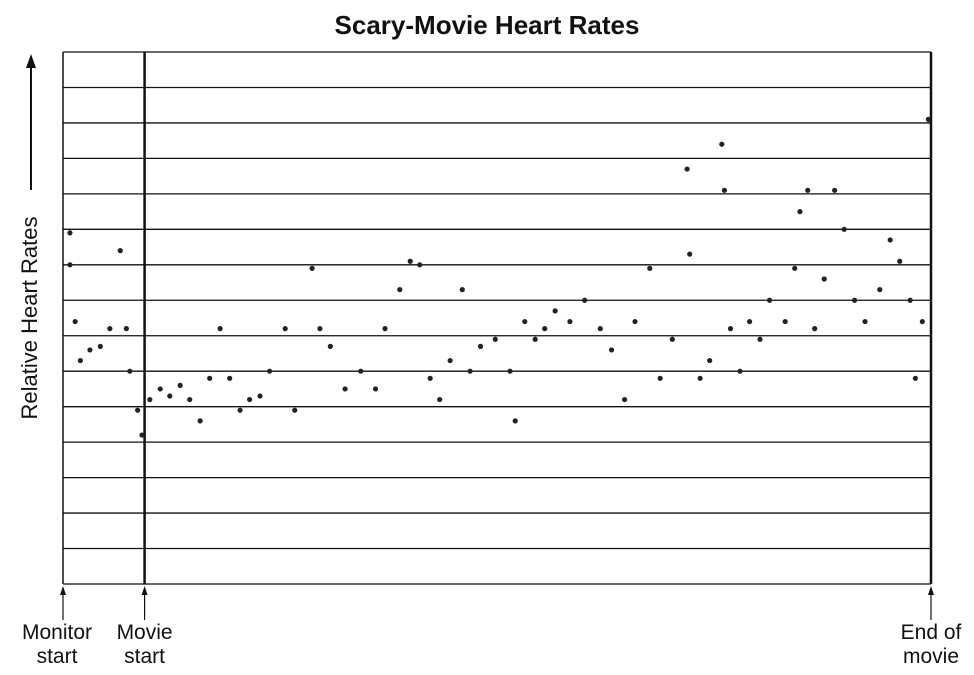 The height and width of the screenshot is (675, 974). Describe the element at coordinates (57, 644) in the screenshot. I see `x-tick-label: Monitor start` at that location.